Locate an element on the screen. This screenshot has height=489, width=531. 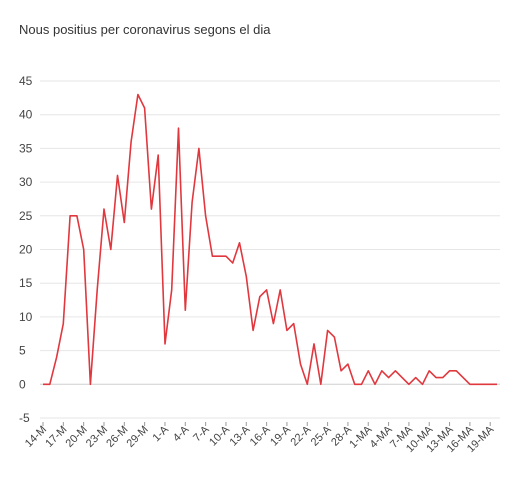
y-tick-label: 30 is located at coordinates (26, 182).